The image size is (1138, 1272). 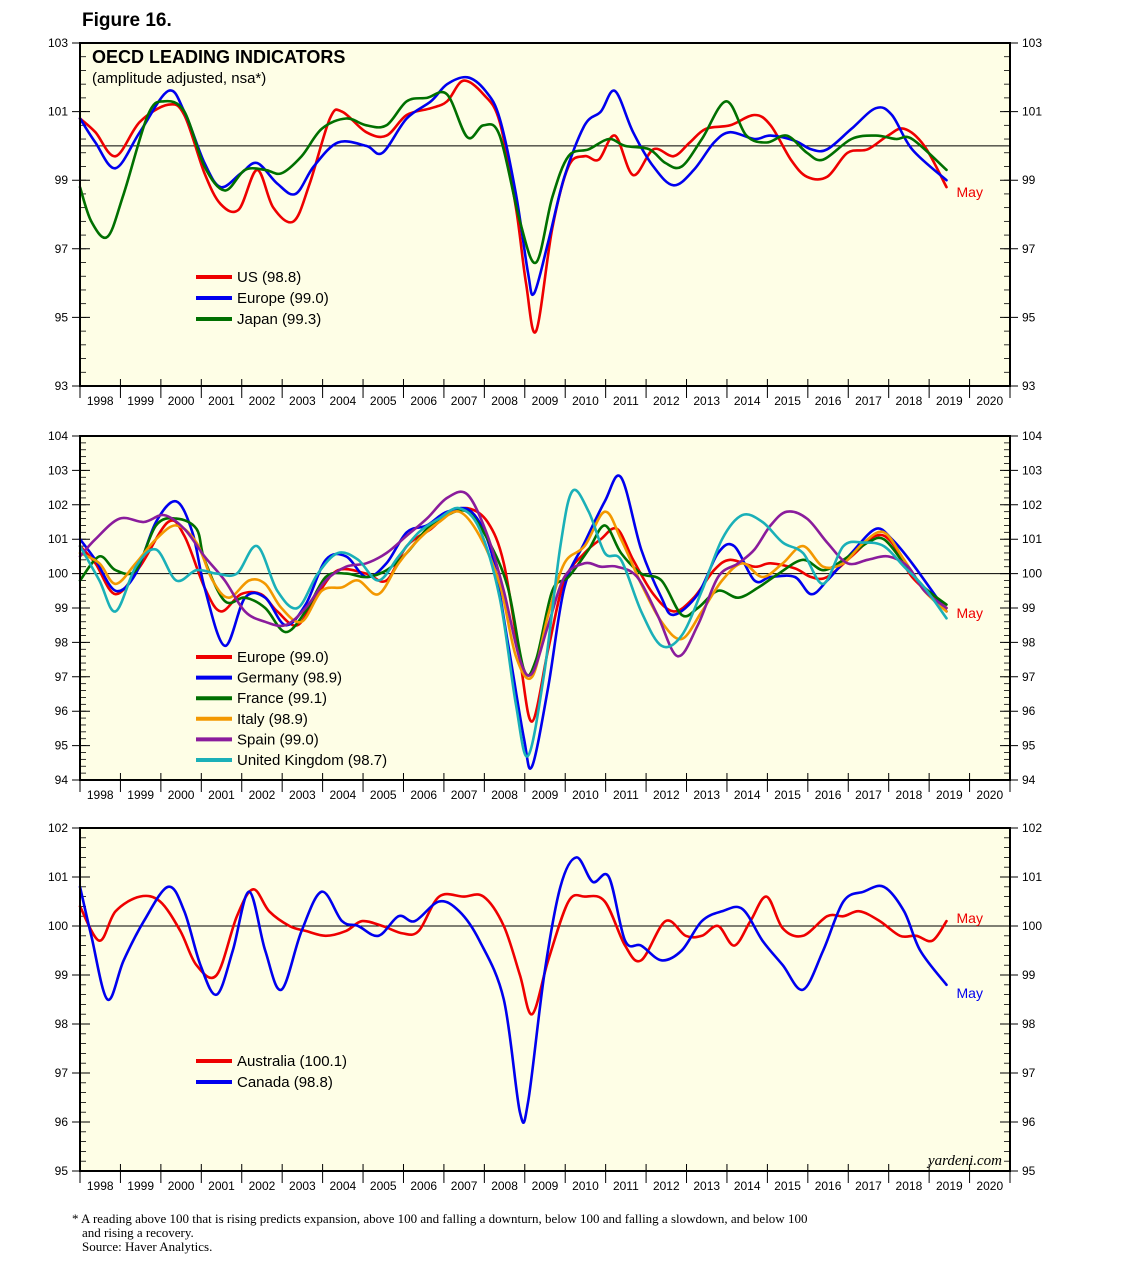 What do you see at coordinates (1032, 436) in the screenshot?
I see `y-tick-label-right: 104` at bounding box center [1032, 436].